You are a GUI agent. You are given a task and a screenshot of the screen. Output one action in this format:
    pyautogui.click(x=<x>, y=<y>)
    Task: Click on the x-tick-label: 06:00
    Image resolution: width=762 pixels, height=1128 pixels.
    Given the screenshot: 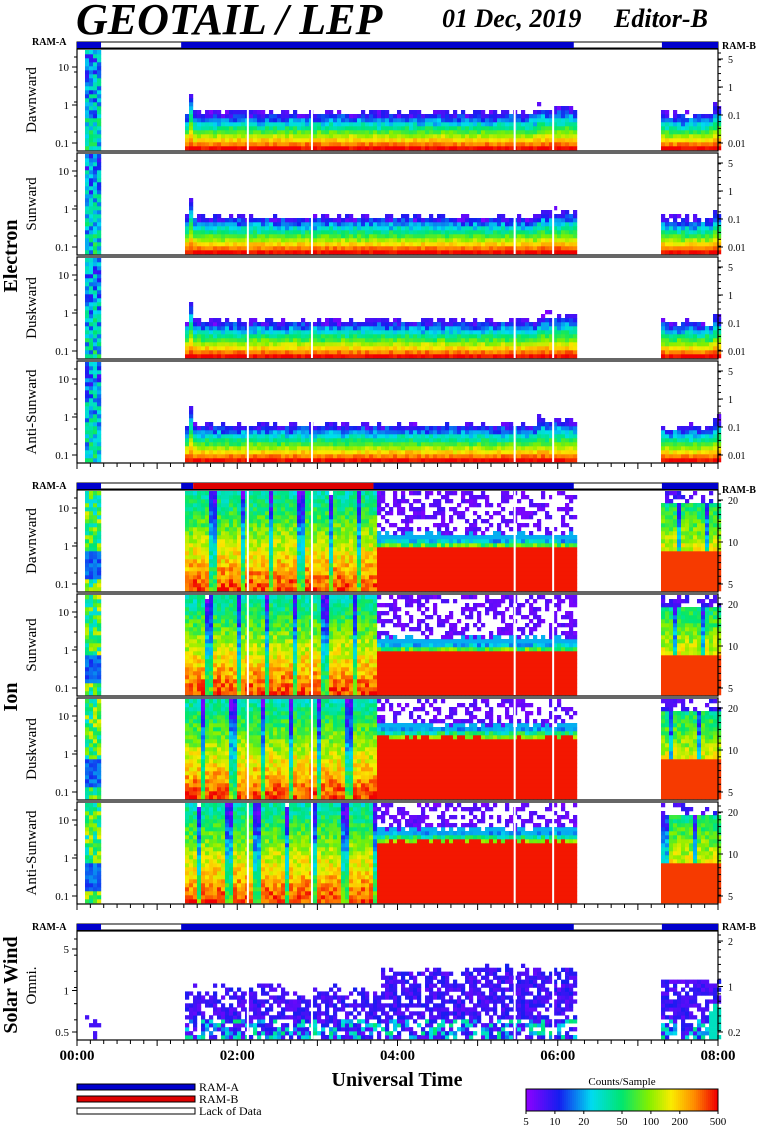 What is the action you would take?
    pyautogui.click(x=557, y=1056)
    